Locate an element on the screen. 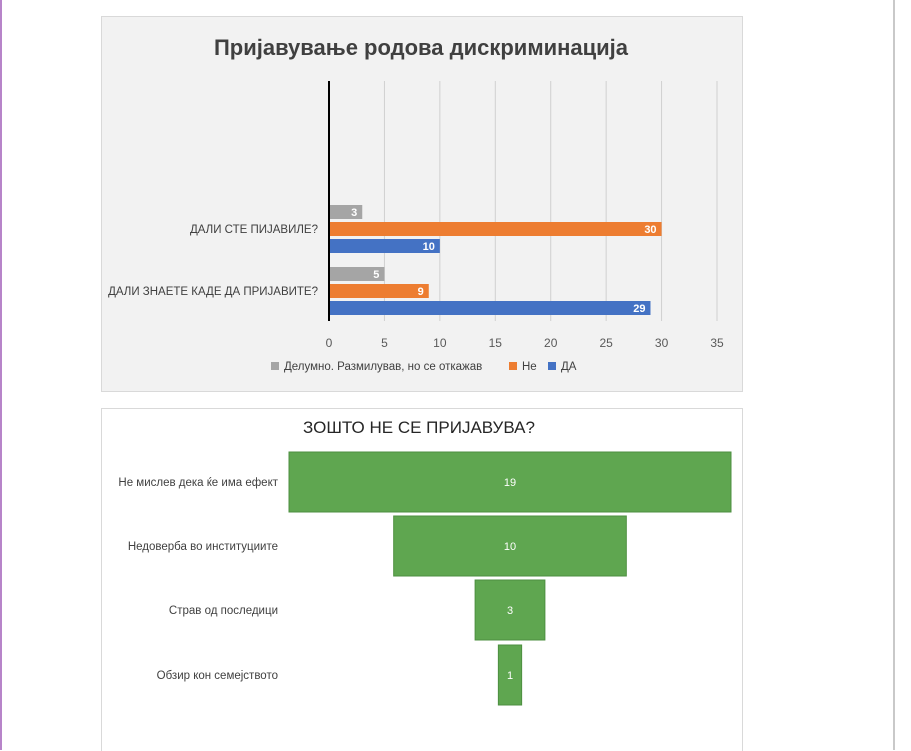 Image resolution: width=911 pixels, height=751 pixels. x-tick-label: 0 is located at coordinates (329, 343).